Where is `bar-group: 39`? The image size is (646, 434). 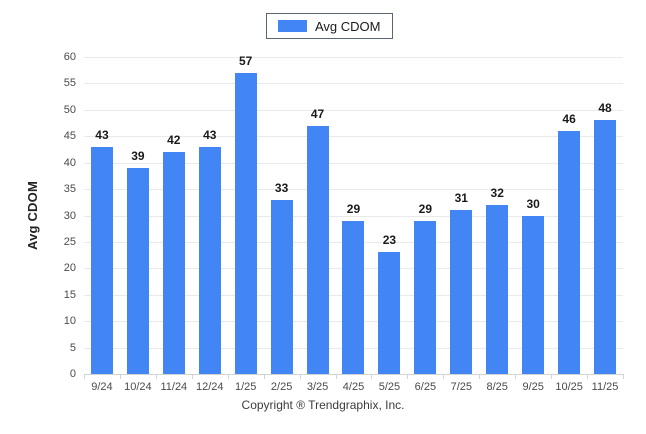
bar-group: 39 is located at coordinates (138, 215).